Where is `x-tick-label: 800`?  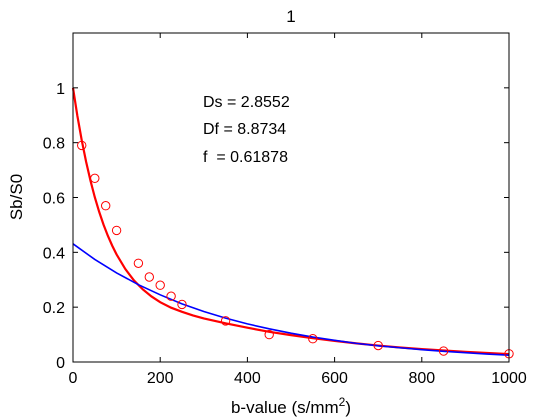 x-tick-label: 800 is located at coordinates (421, 378).